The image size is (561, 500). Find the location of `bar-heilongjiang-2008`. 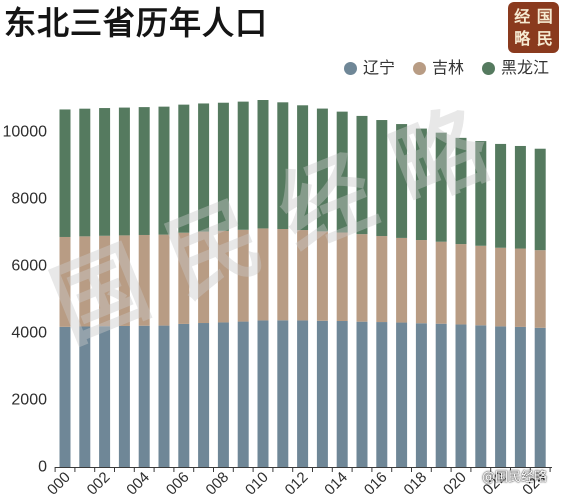

bar-heilongjiang-2008 is located at coordinates (223, 166).